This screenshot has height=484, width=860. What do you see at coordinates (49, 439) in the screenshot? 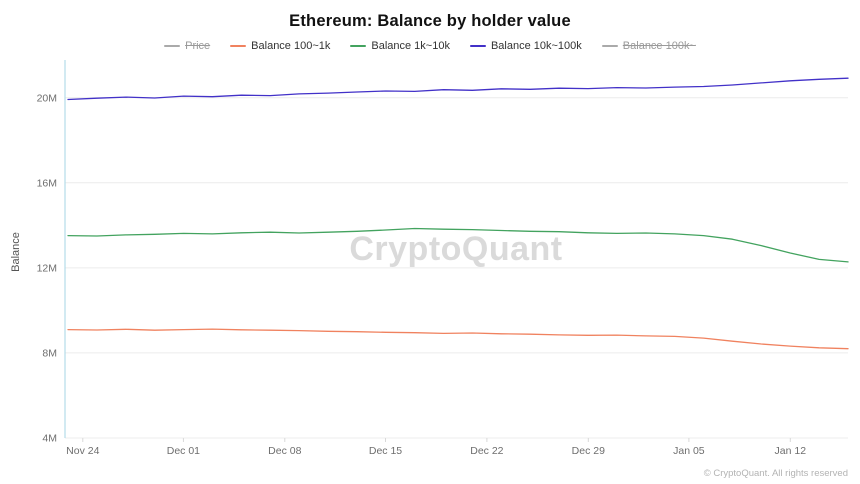
I see `y-tick-label: 4M` at bounding box center [49, 439].